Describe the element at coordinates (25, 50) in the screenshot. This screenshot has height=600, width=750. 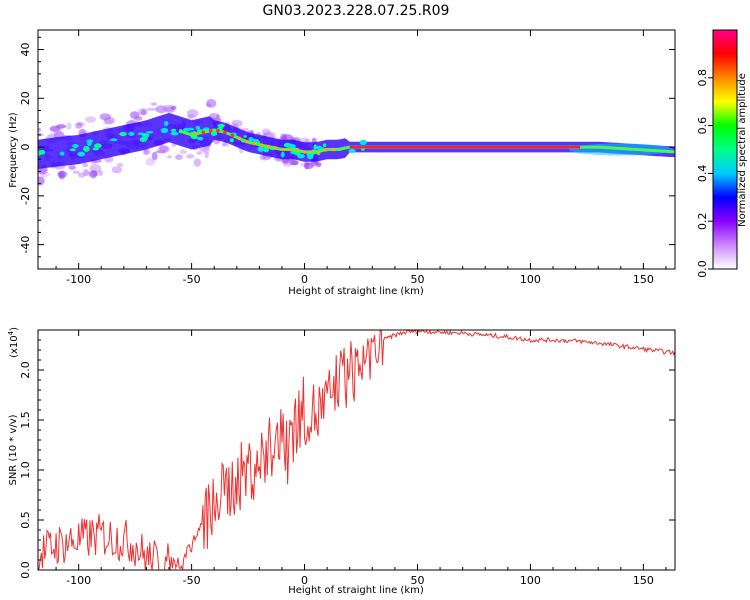
I see `y-tick-label: 40` at that location.